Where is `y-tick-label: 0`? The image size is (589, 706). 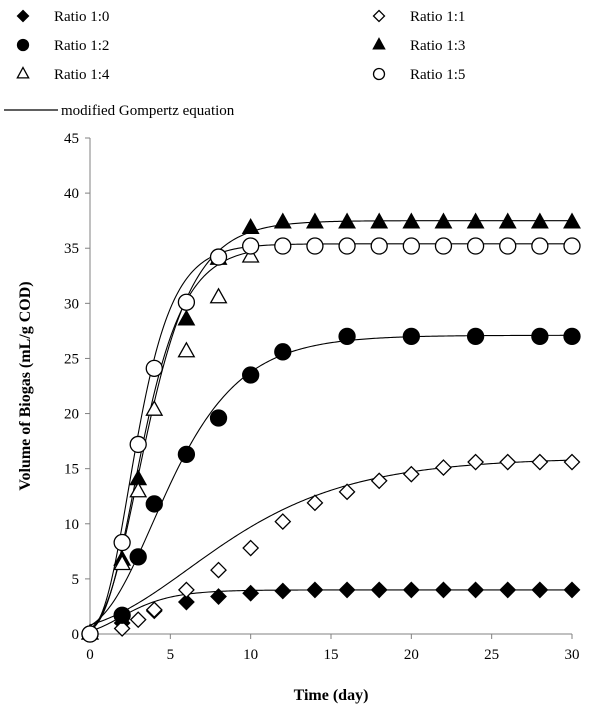
y-tick-label: 0 is located at coordinates (76, 635).